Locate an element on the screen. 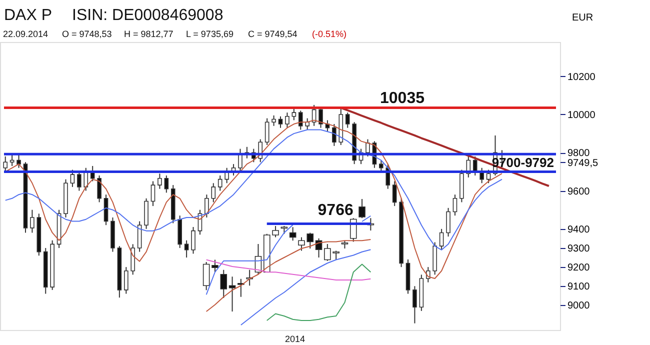 The height and width of the screenshot is (345, 650). y-tick-label: 10200 is located at coordinates (582, 77).